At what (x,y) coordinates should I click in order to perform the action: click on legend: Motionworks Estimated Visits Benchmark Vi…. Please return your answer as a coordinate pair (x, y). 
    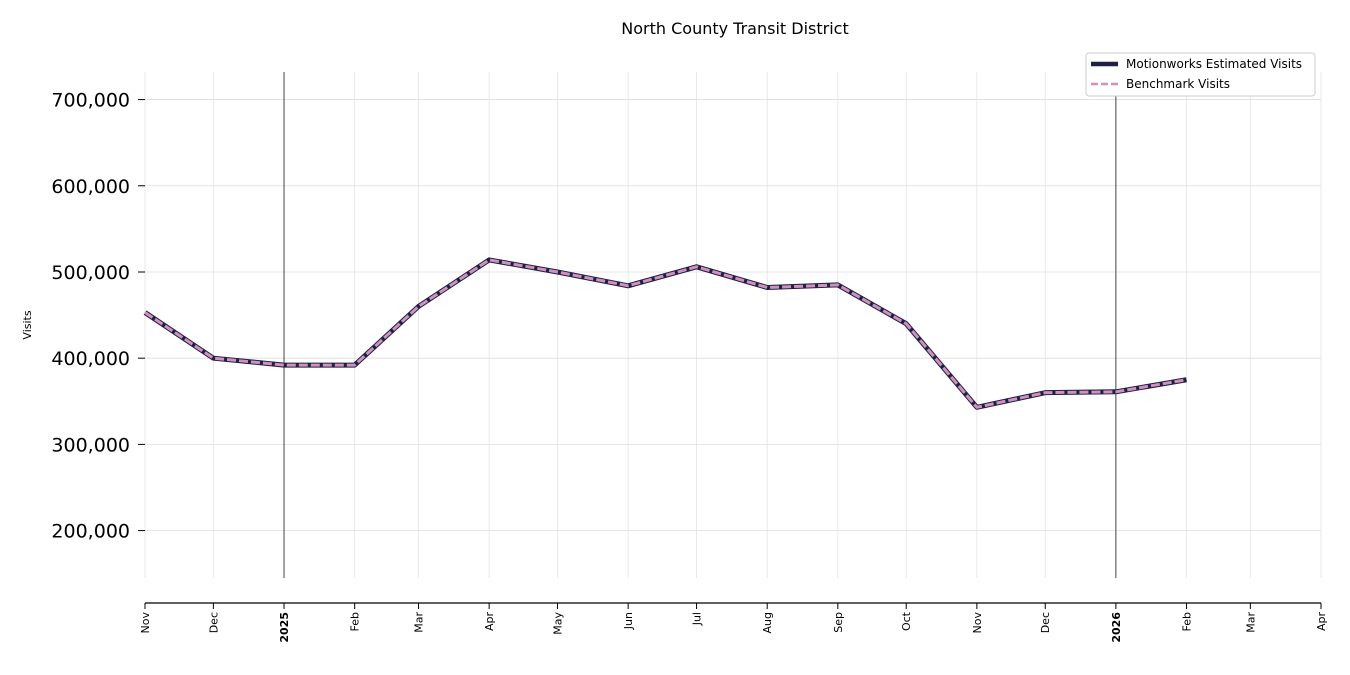
    Looking at the image, I should click on (1200, 74).